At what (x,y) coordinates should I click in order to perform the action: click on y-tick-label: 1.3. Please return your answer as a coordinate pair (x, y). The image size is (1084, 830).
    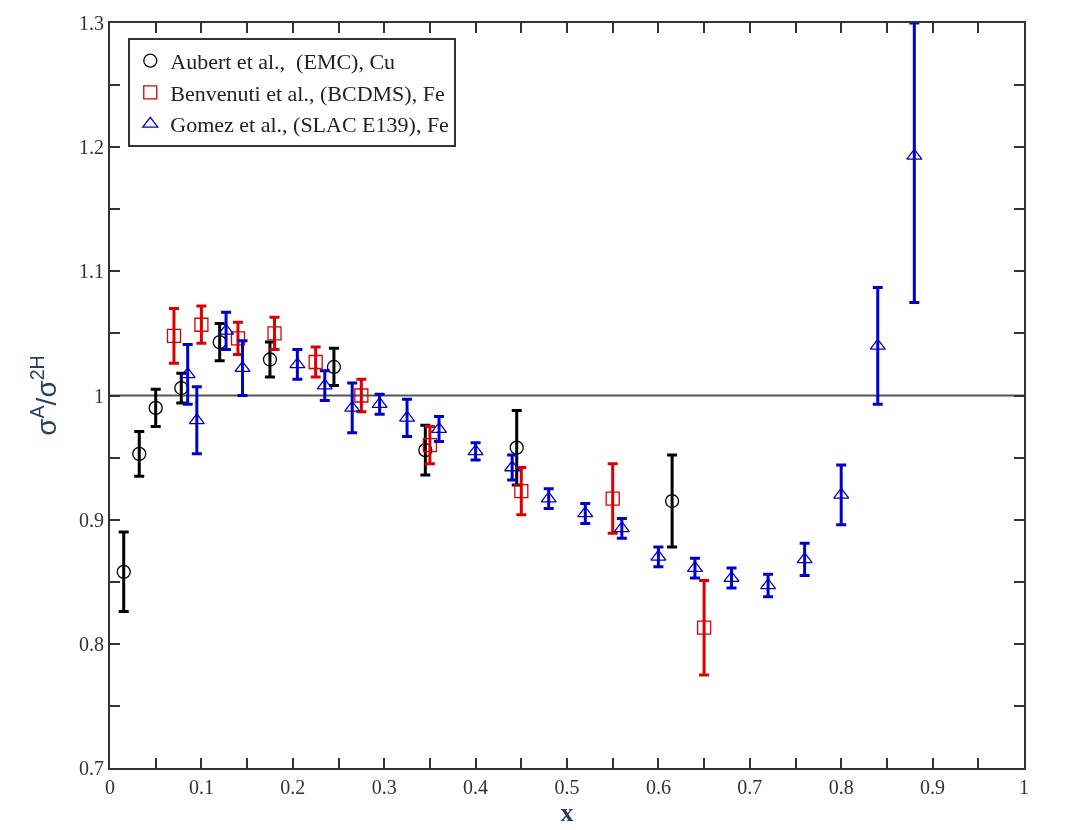
    Looking at the image, I should click on (91, 23).